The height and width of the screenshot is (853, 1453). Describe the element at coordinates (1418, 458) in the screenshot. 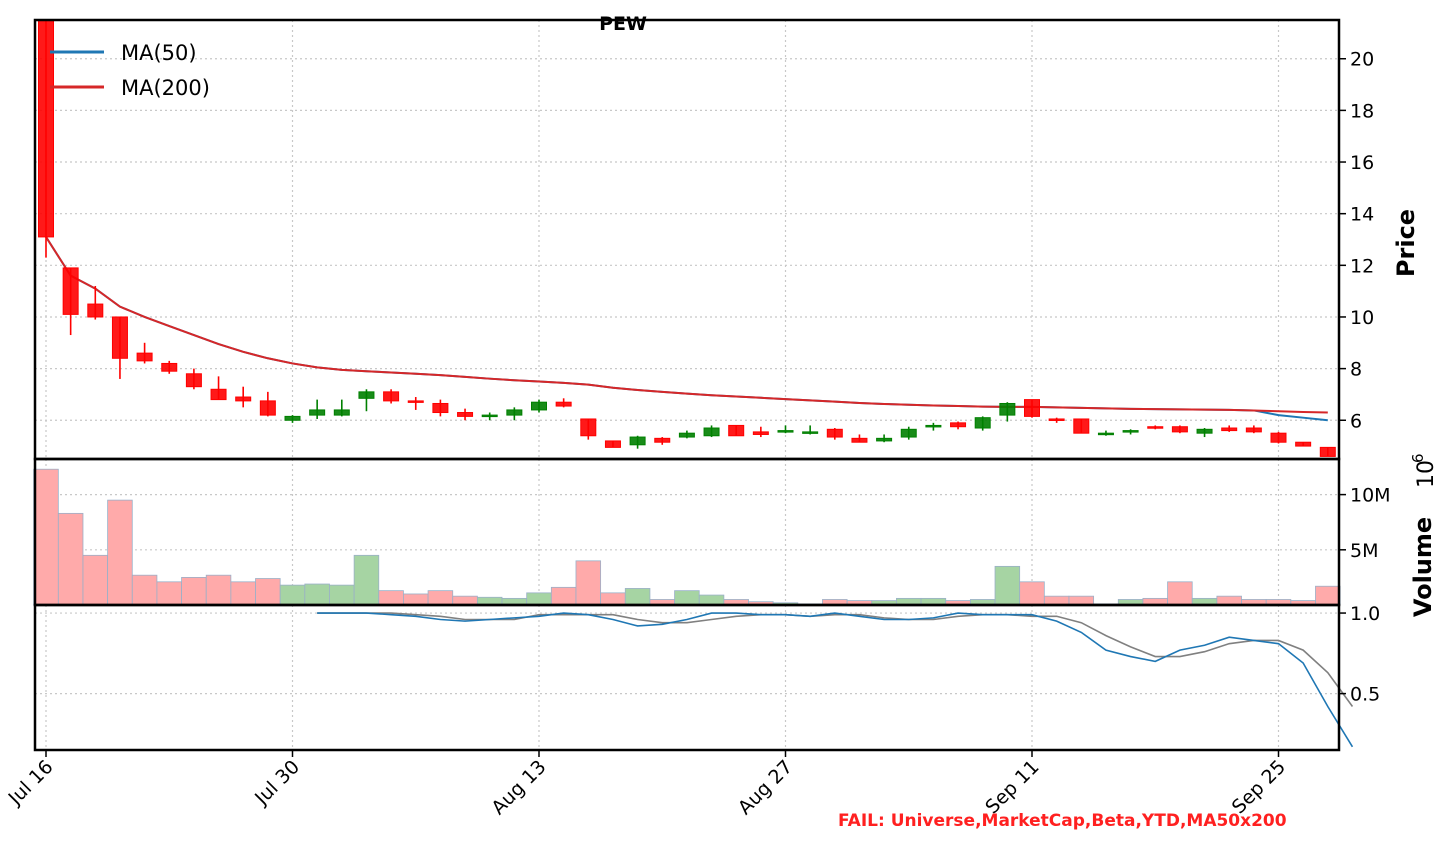

I see `volume-multiplier-exp: 6` at that location.